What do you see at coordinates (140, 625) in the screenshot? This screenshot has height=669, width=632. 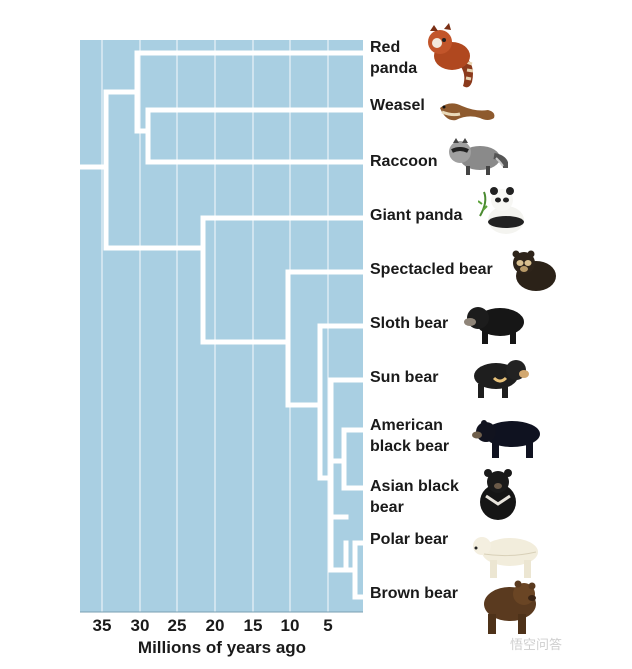 I see `tick-label-30: 30` at bounding box center [140, 625].